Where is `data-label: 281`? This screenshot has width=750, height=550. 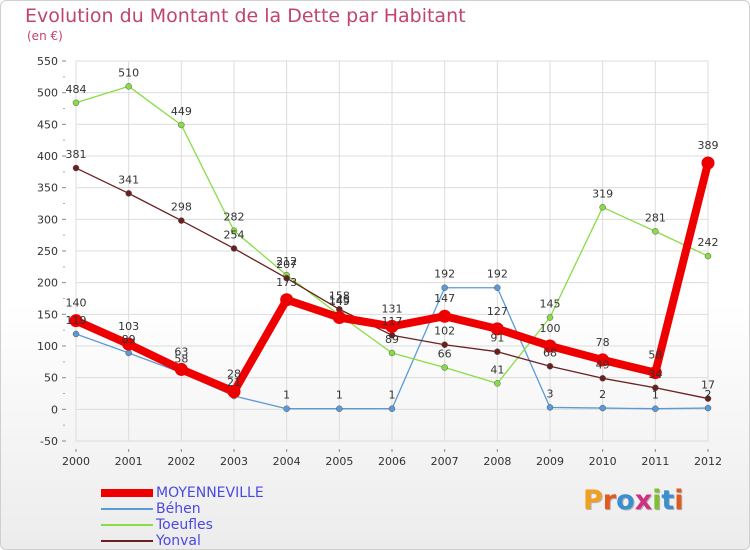
data-label: 281 is located at coordinates (655, 217).